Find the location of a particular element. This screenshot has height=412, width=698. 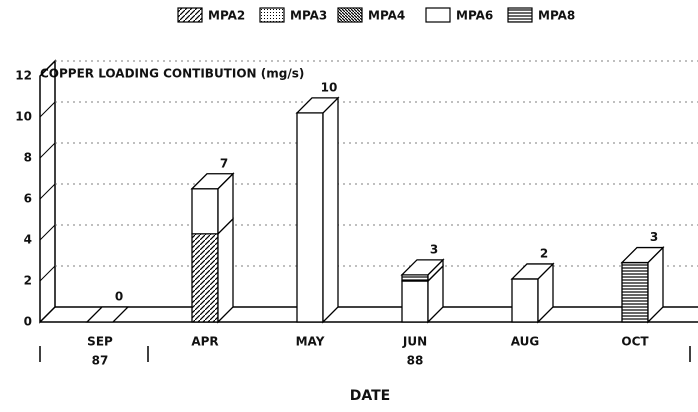

legend-label: MPA4 is located at coordinates (386, 16).